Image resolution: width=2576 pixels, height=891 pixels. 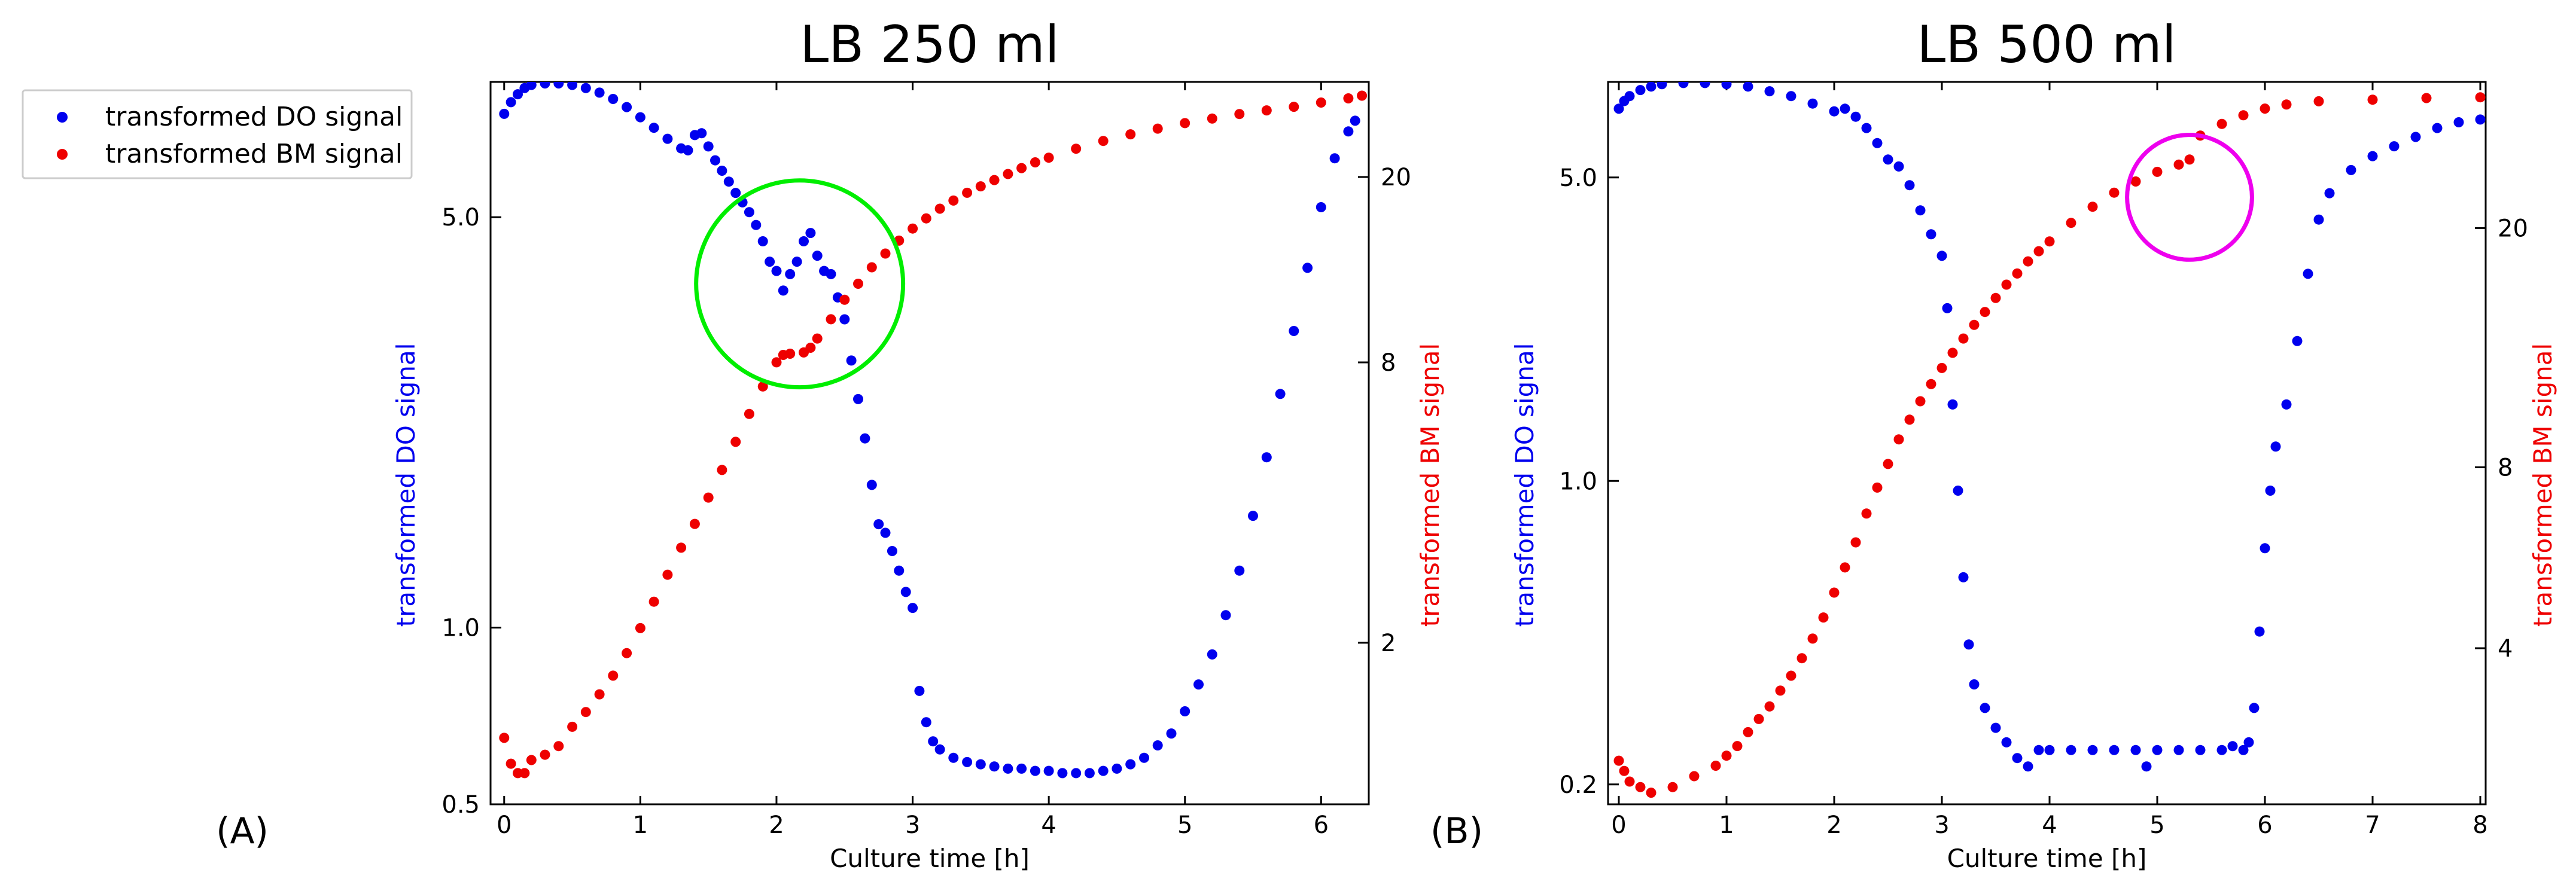 I want to click on panel-label: (B), so click(x=1456, y=831).